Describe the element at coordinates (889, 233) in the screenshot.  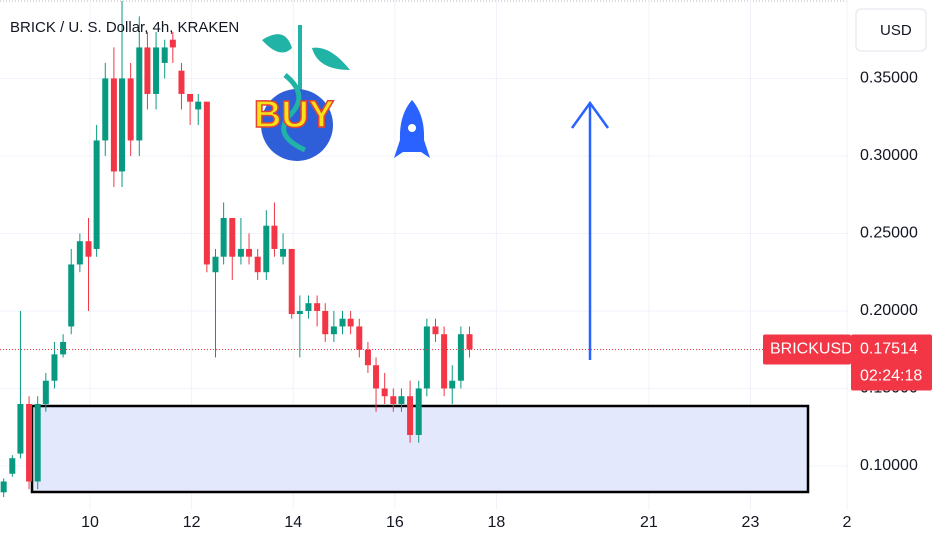
I see `y-tick-label: 0.25000` at that location.